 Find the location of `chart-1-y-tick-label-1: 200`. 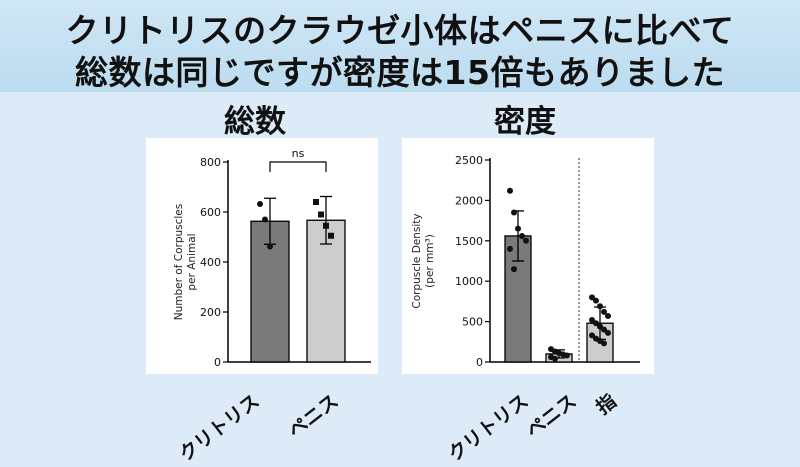

chart-1-y-tick-label-1: 200 is located at coordinates (210, 312).